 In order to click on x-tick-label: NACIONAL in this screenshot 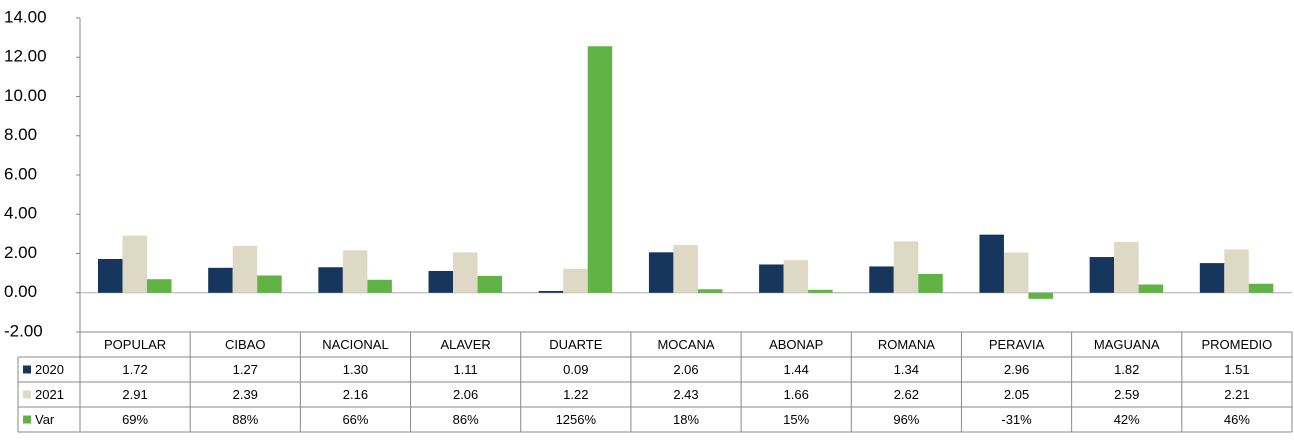, I will do `click(355, 344)`.